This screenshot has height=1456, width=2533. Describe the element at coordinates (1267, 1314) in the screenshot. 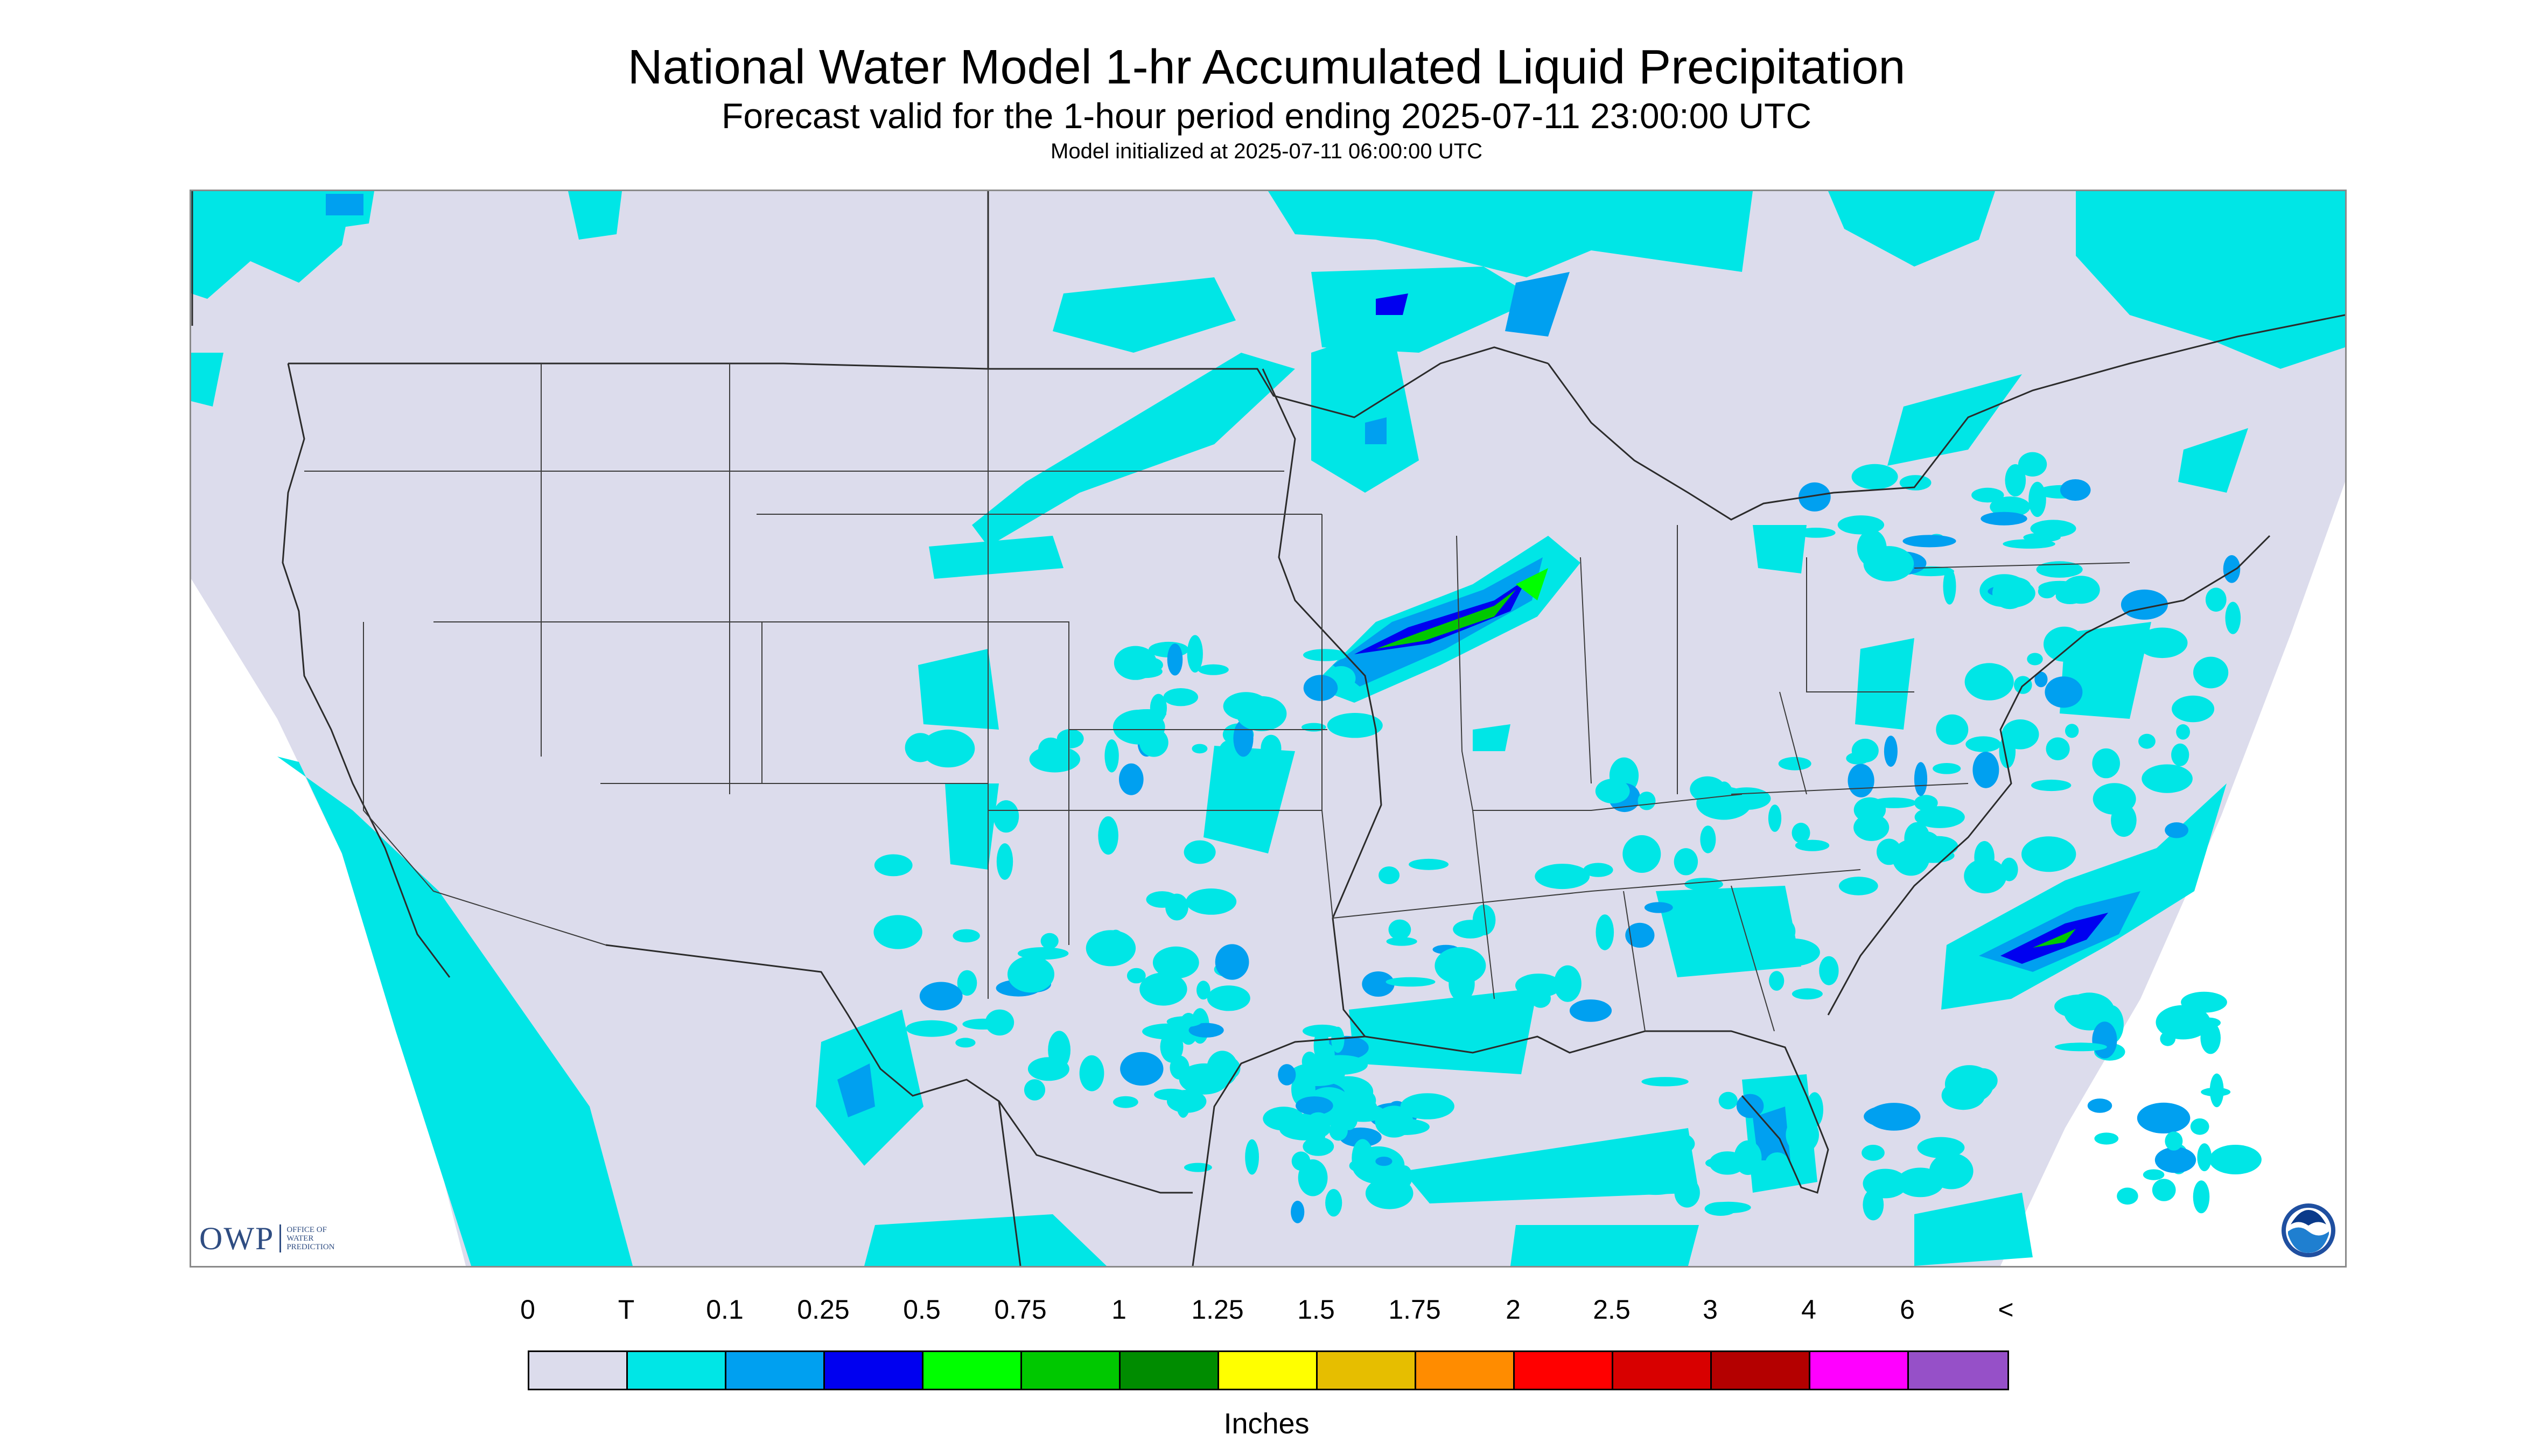

I see `legend-labels: 0 T 0.1 0.25 0.5 0.75 1 1.25 1.5 1.75 2 2.5 3 4 6 <` at that location.